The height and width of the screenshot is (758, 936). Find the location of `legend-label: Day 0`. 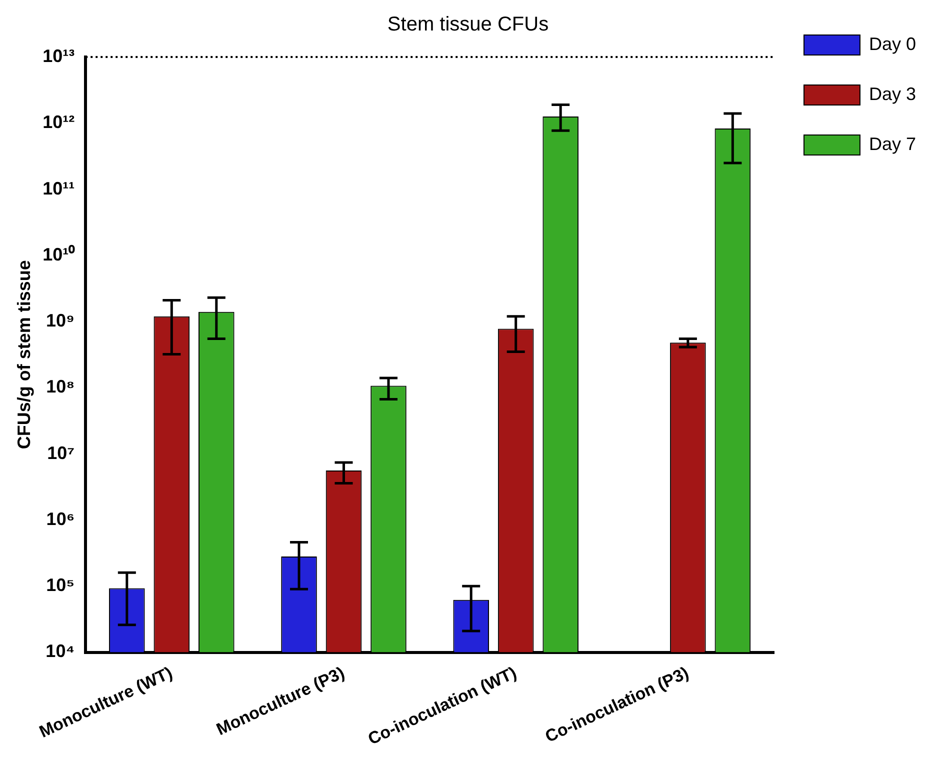

legend-label: Day 0 is located at coordinates (892, 44).